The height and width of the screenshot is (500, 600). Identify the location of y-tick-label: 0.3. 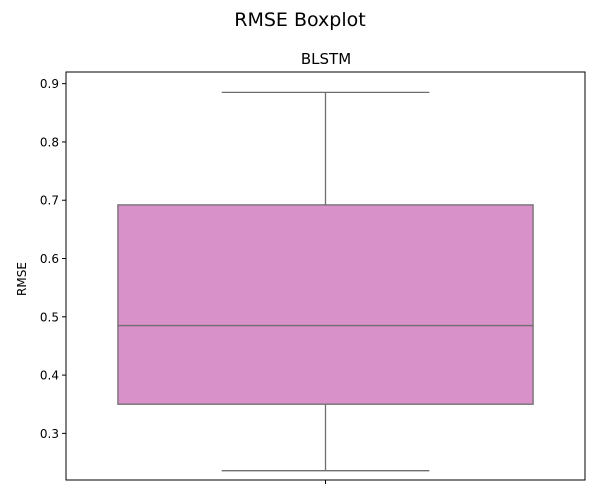
(49, 434).